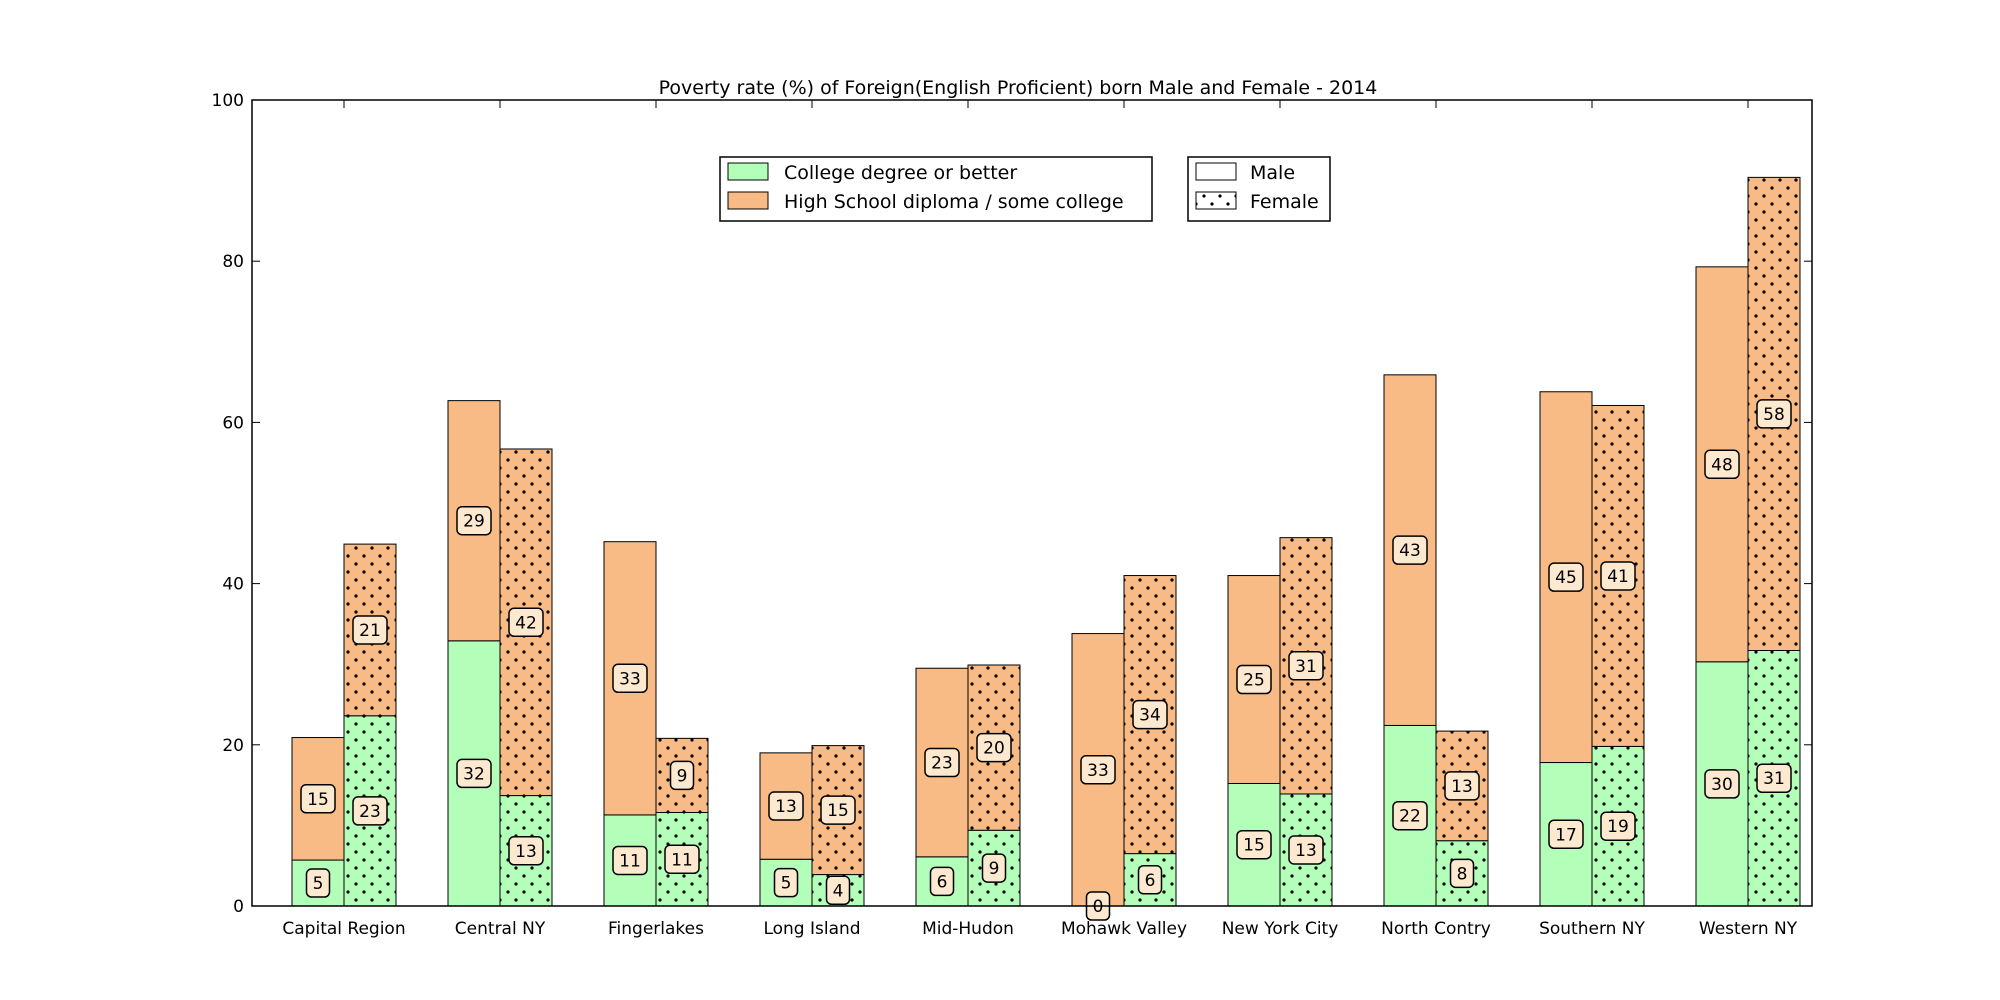  I want to click on data-label-male-highschool-text: 43, so click(1410, 551).